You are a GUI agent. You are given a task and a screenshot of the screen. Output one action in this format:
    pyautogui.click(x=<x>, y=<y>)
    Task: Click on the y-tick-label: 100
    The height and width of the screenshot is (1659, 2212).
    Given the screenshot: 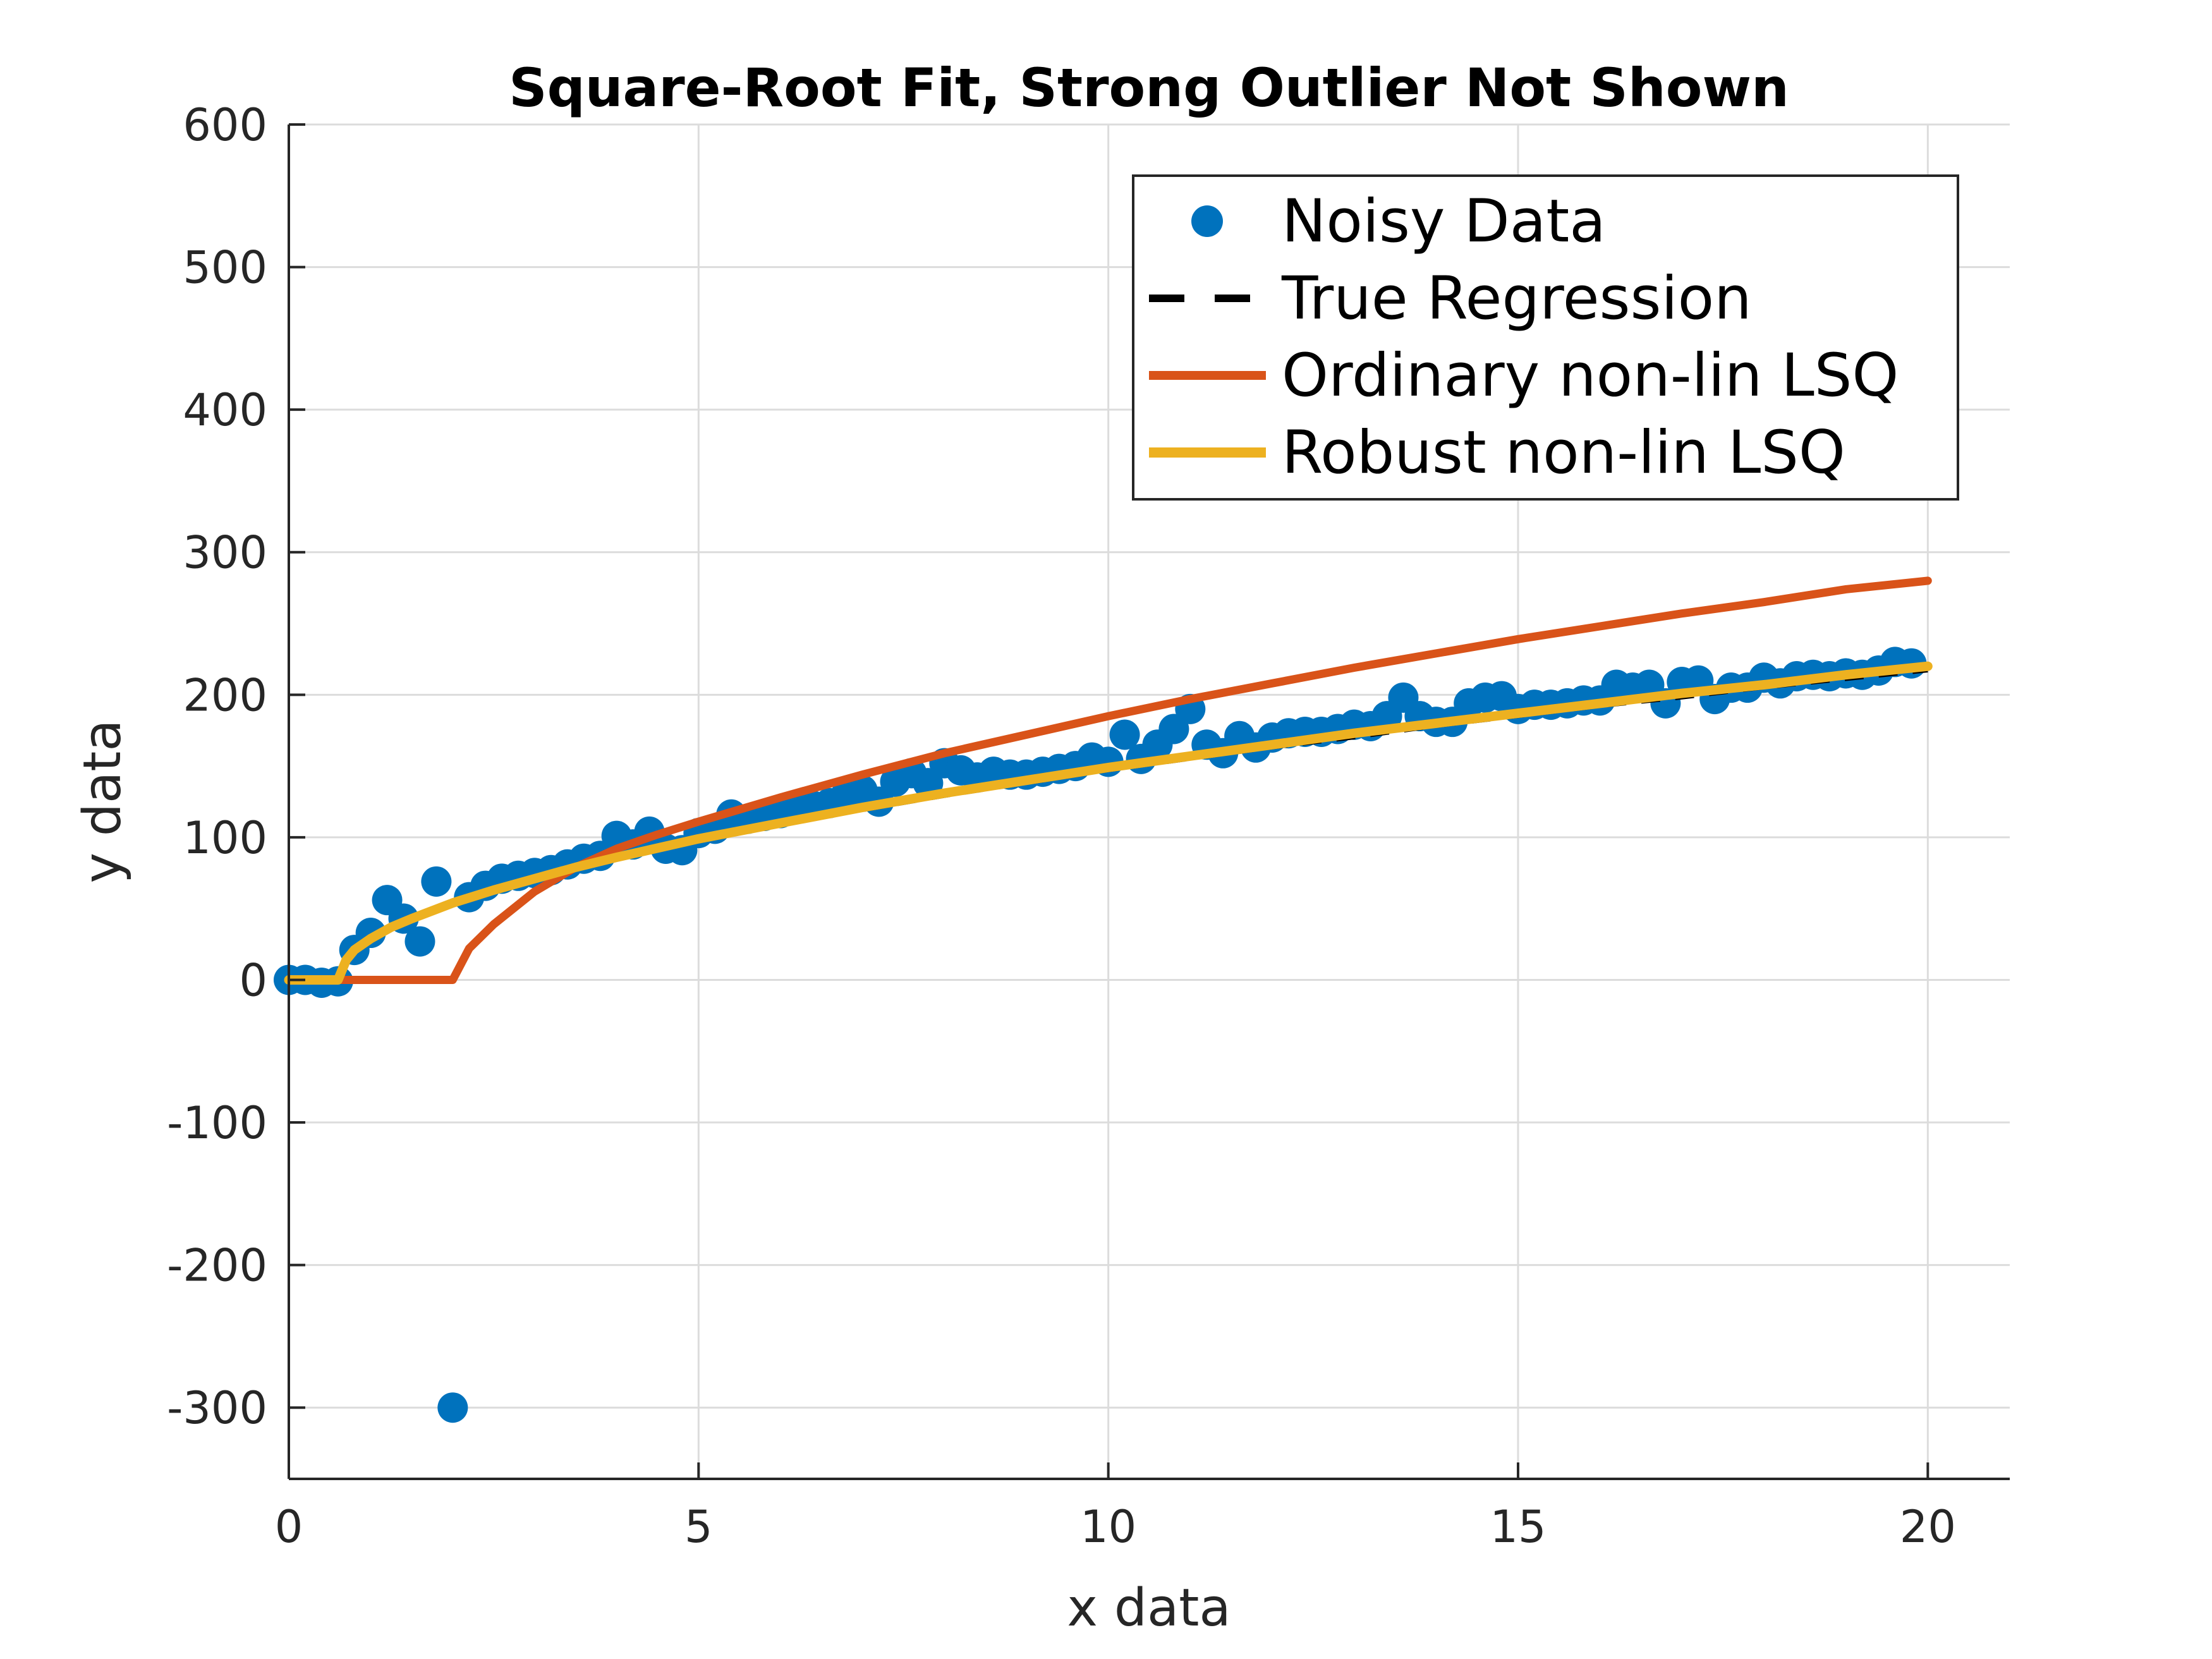 What is the action you would take?
    pyautogui.click(x=225, y=838)
    